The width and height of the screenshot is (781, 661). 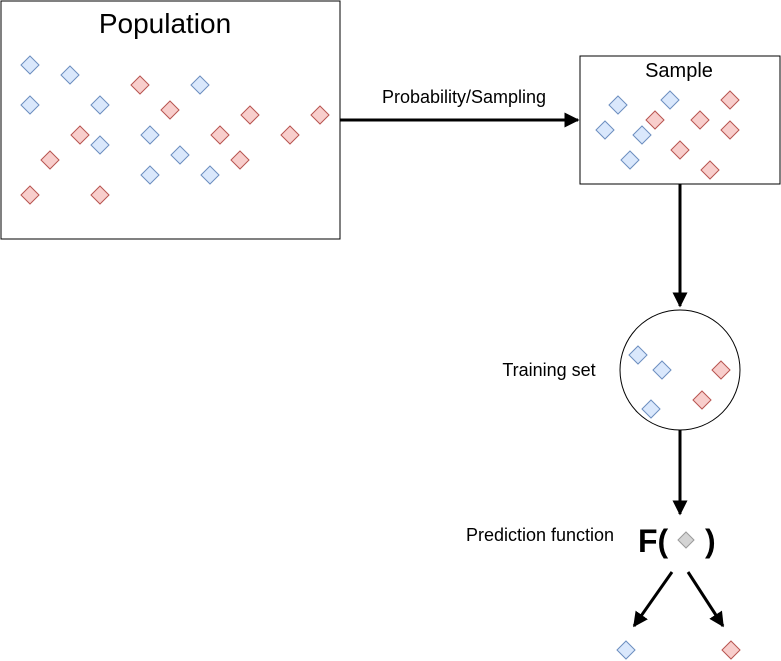 I want to click on output-points, so click(x=678, y=650).